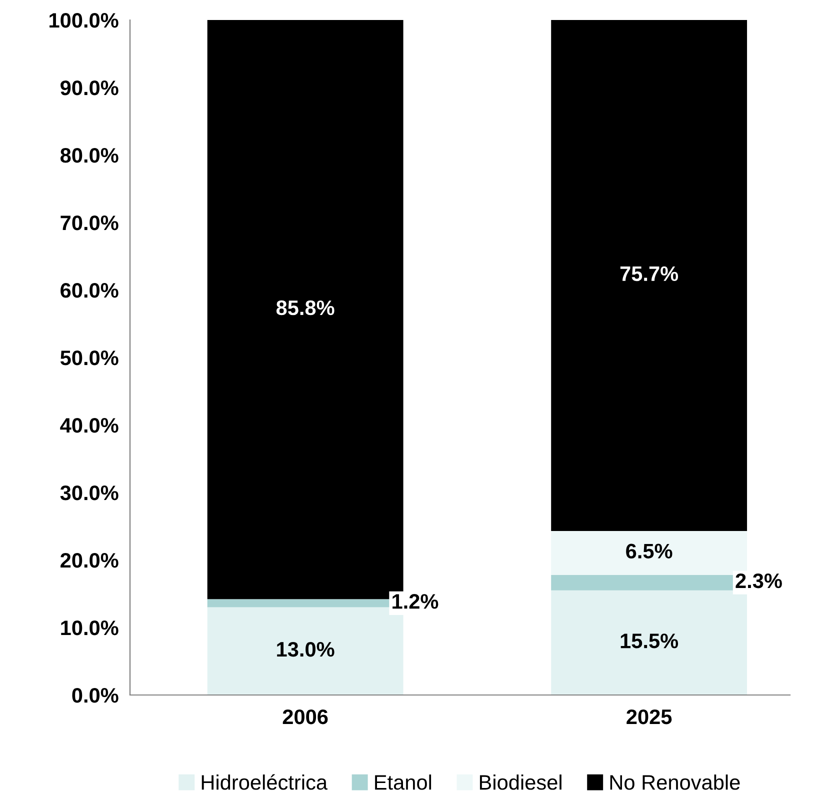  I want to click on x-tick-label: 2025, so click(649, 716).